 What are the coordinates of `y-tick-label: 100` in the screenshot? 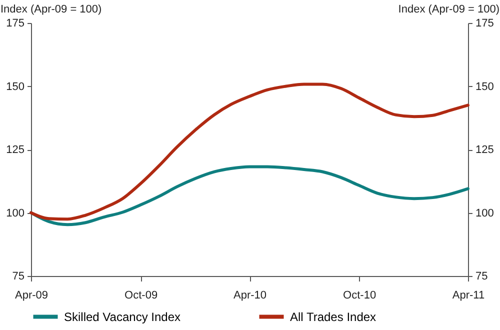 It's located at (15, 213).